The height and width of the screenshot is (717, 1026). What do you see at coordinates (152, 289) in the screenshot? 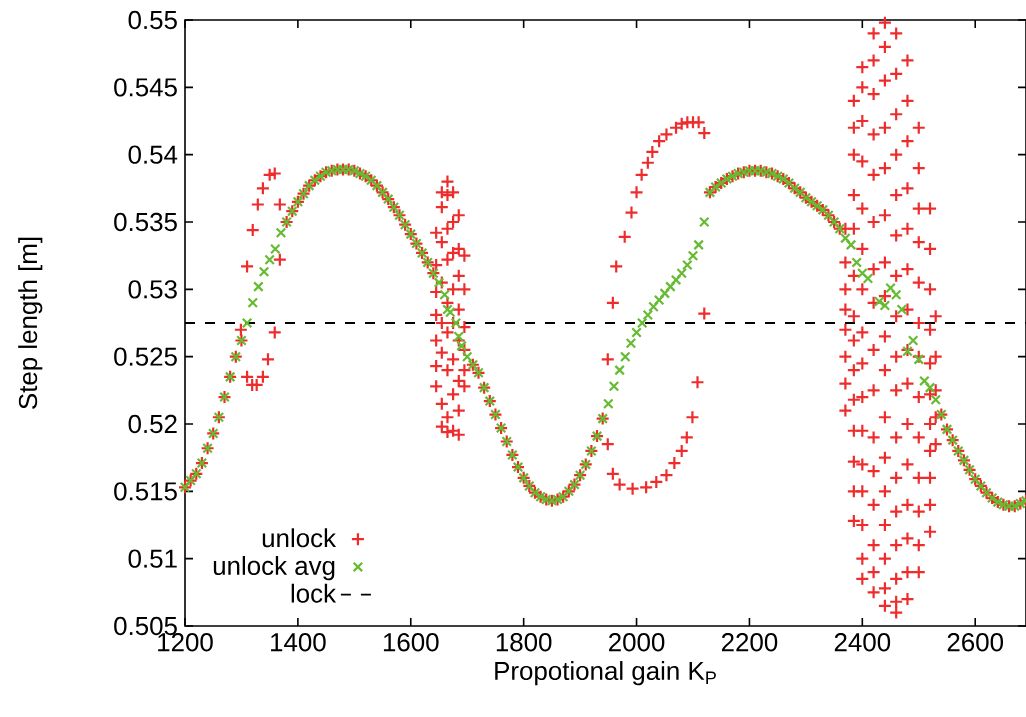
I see `y-tick-label: 0.53` at bounding box center [152, 289].